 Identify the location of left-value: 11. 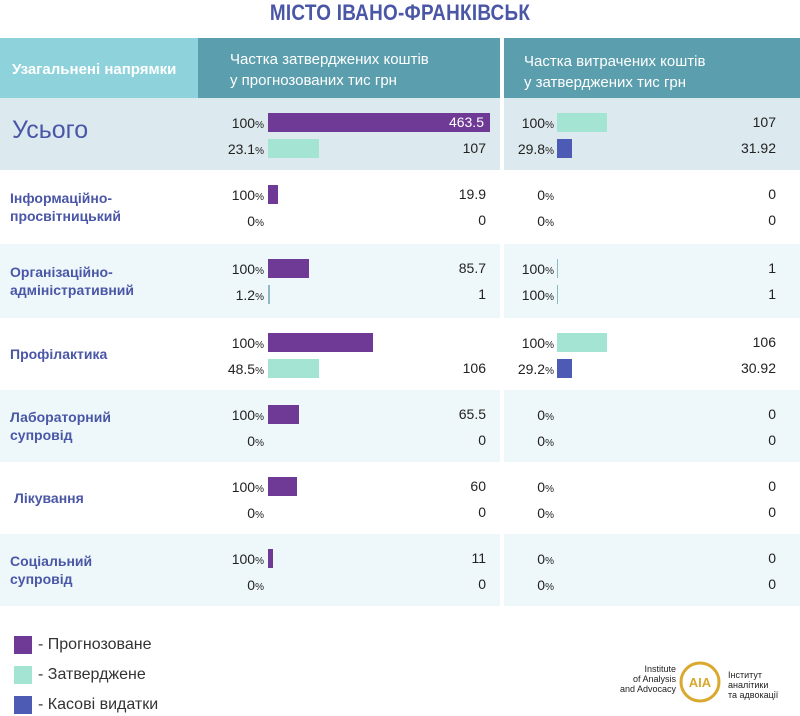
(478, 558).